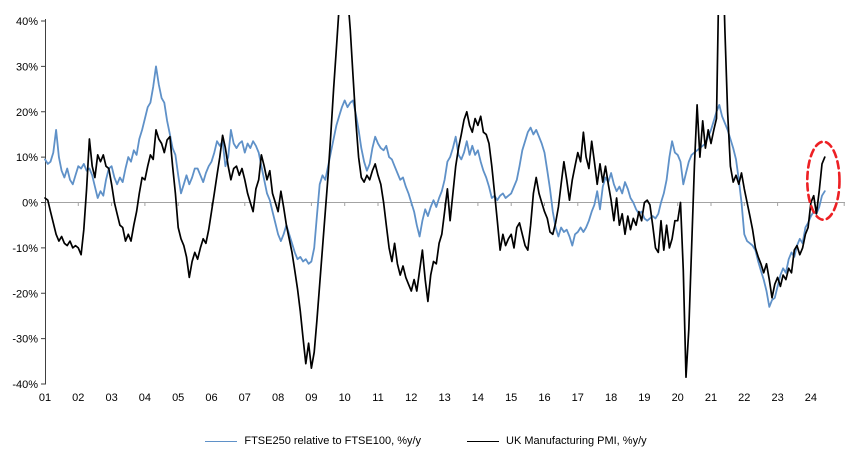 This screenshot has height=467, width=852. I want to click on x-axis-year-label: 10, so click(345, 398).